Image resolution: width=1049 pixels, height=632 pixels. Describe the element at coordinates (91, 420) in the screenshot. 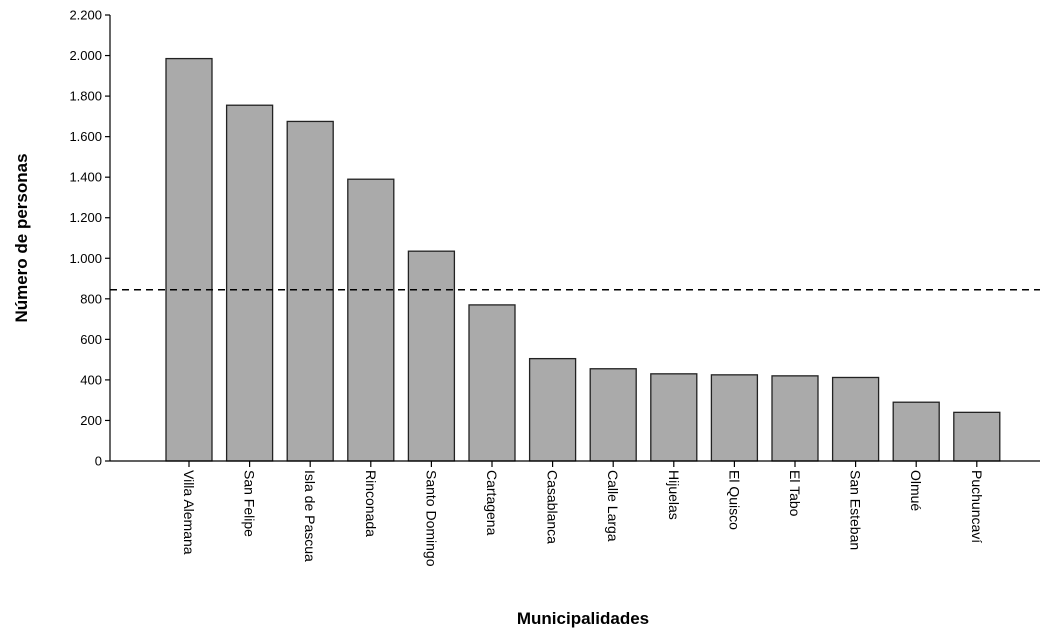

I see `y-tick-label: 200` at that location.